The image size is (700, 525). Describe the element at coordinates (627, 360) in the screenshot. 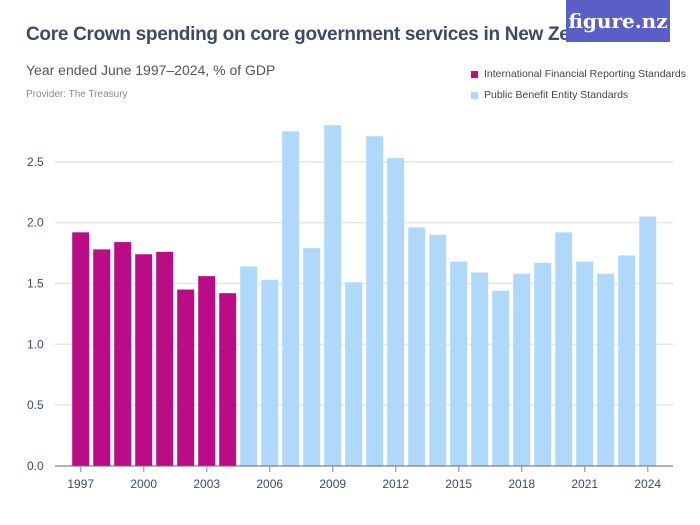

I see `bar-2023` at that location.